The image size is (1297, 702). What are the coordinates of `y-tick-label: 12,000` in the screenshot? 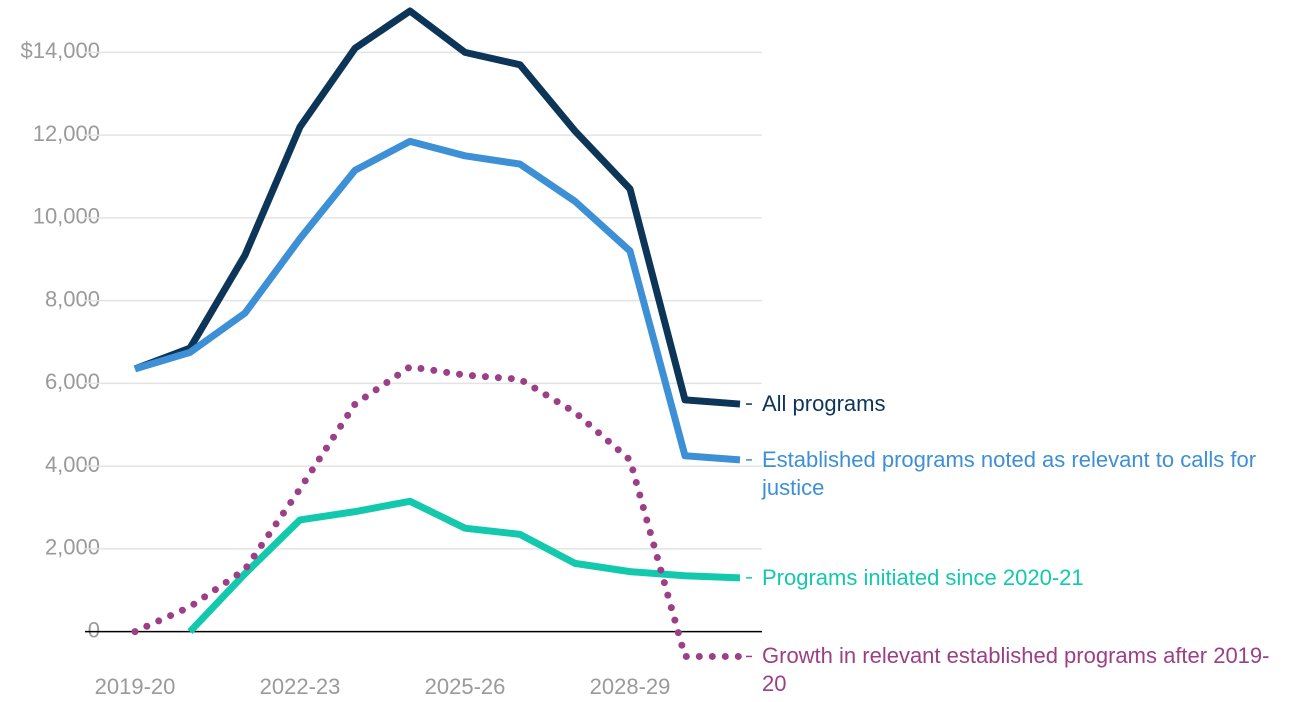 It's located at (66, 133).